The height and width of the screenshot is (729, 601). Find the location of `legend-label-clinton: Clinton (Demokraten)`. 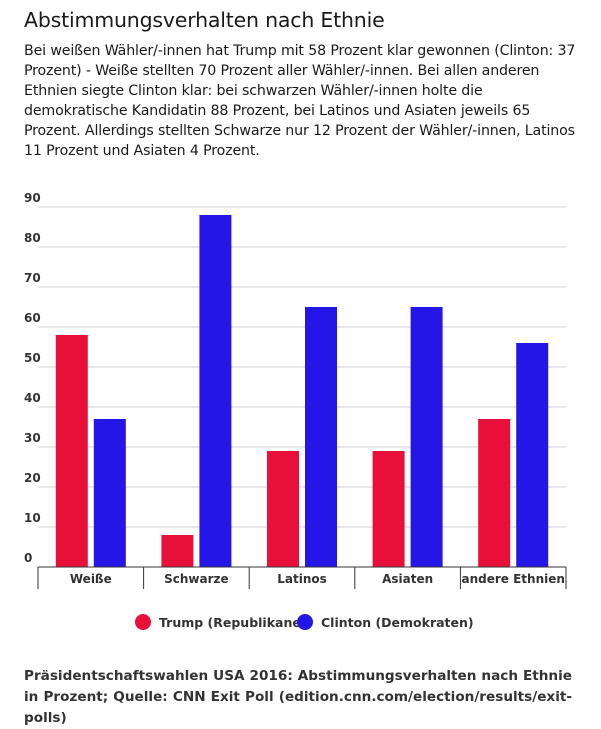

legend-label-clinton: Clinton (Demokraten) is located at coordinates (397, 622).